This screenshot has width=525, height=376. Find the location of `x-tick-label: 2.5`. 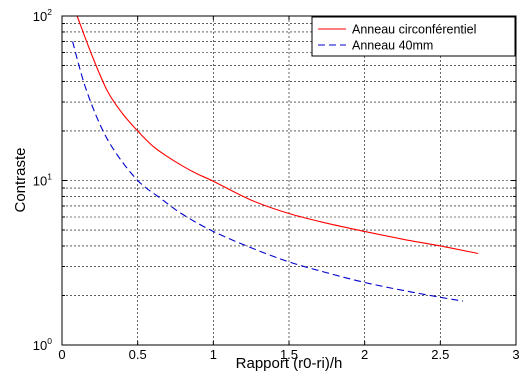

x-tick-label: 2.5 is located at coordinates (440, 354).